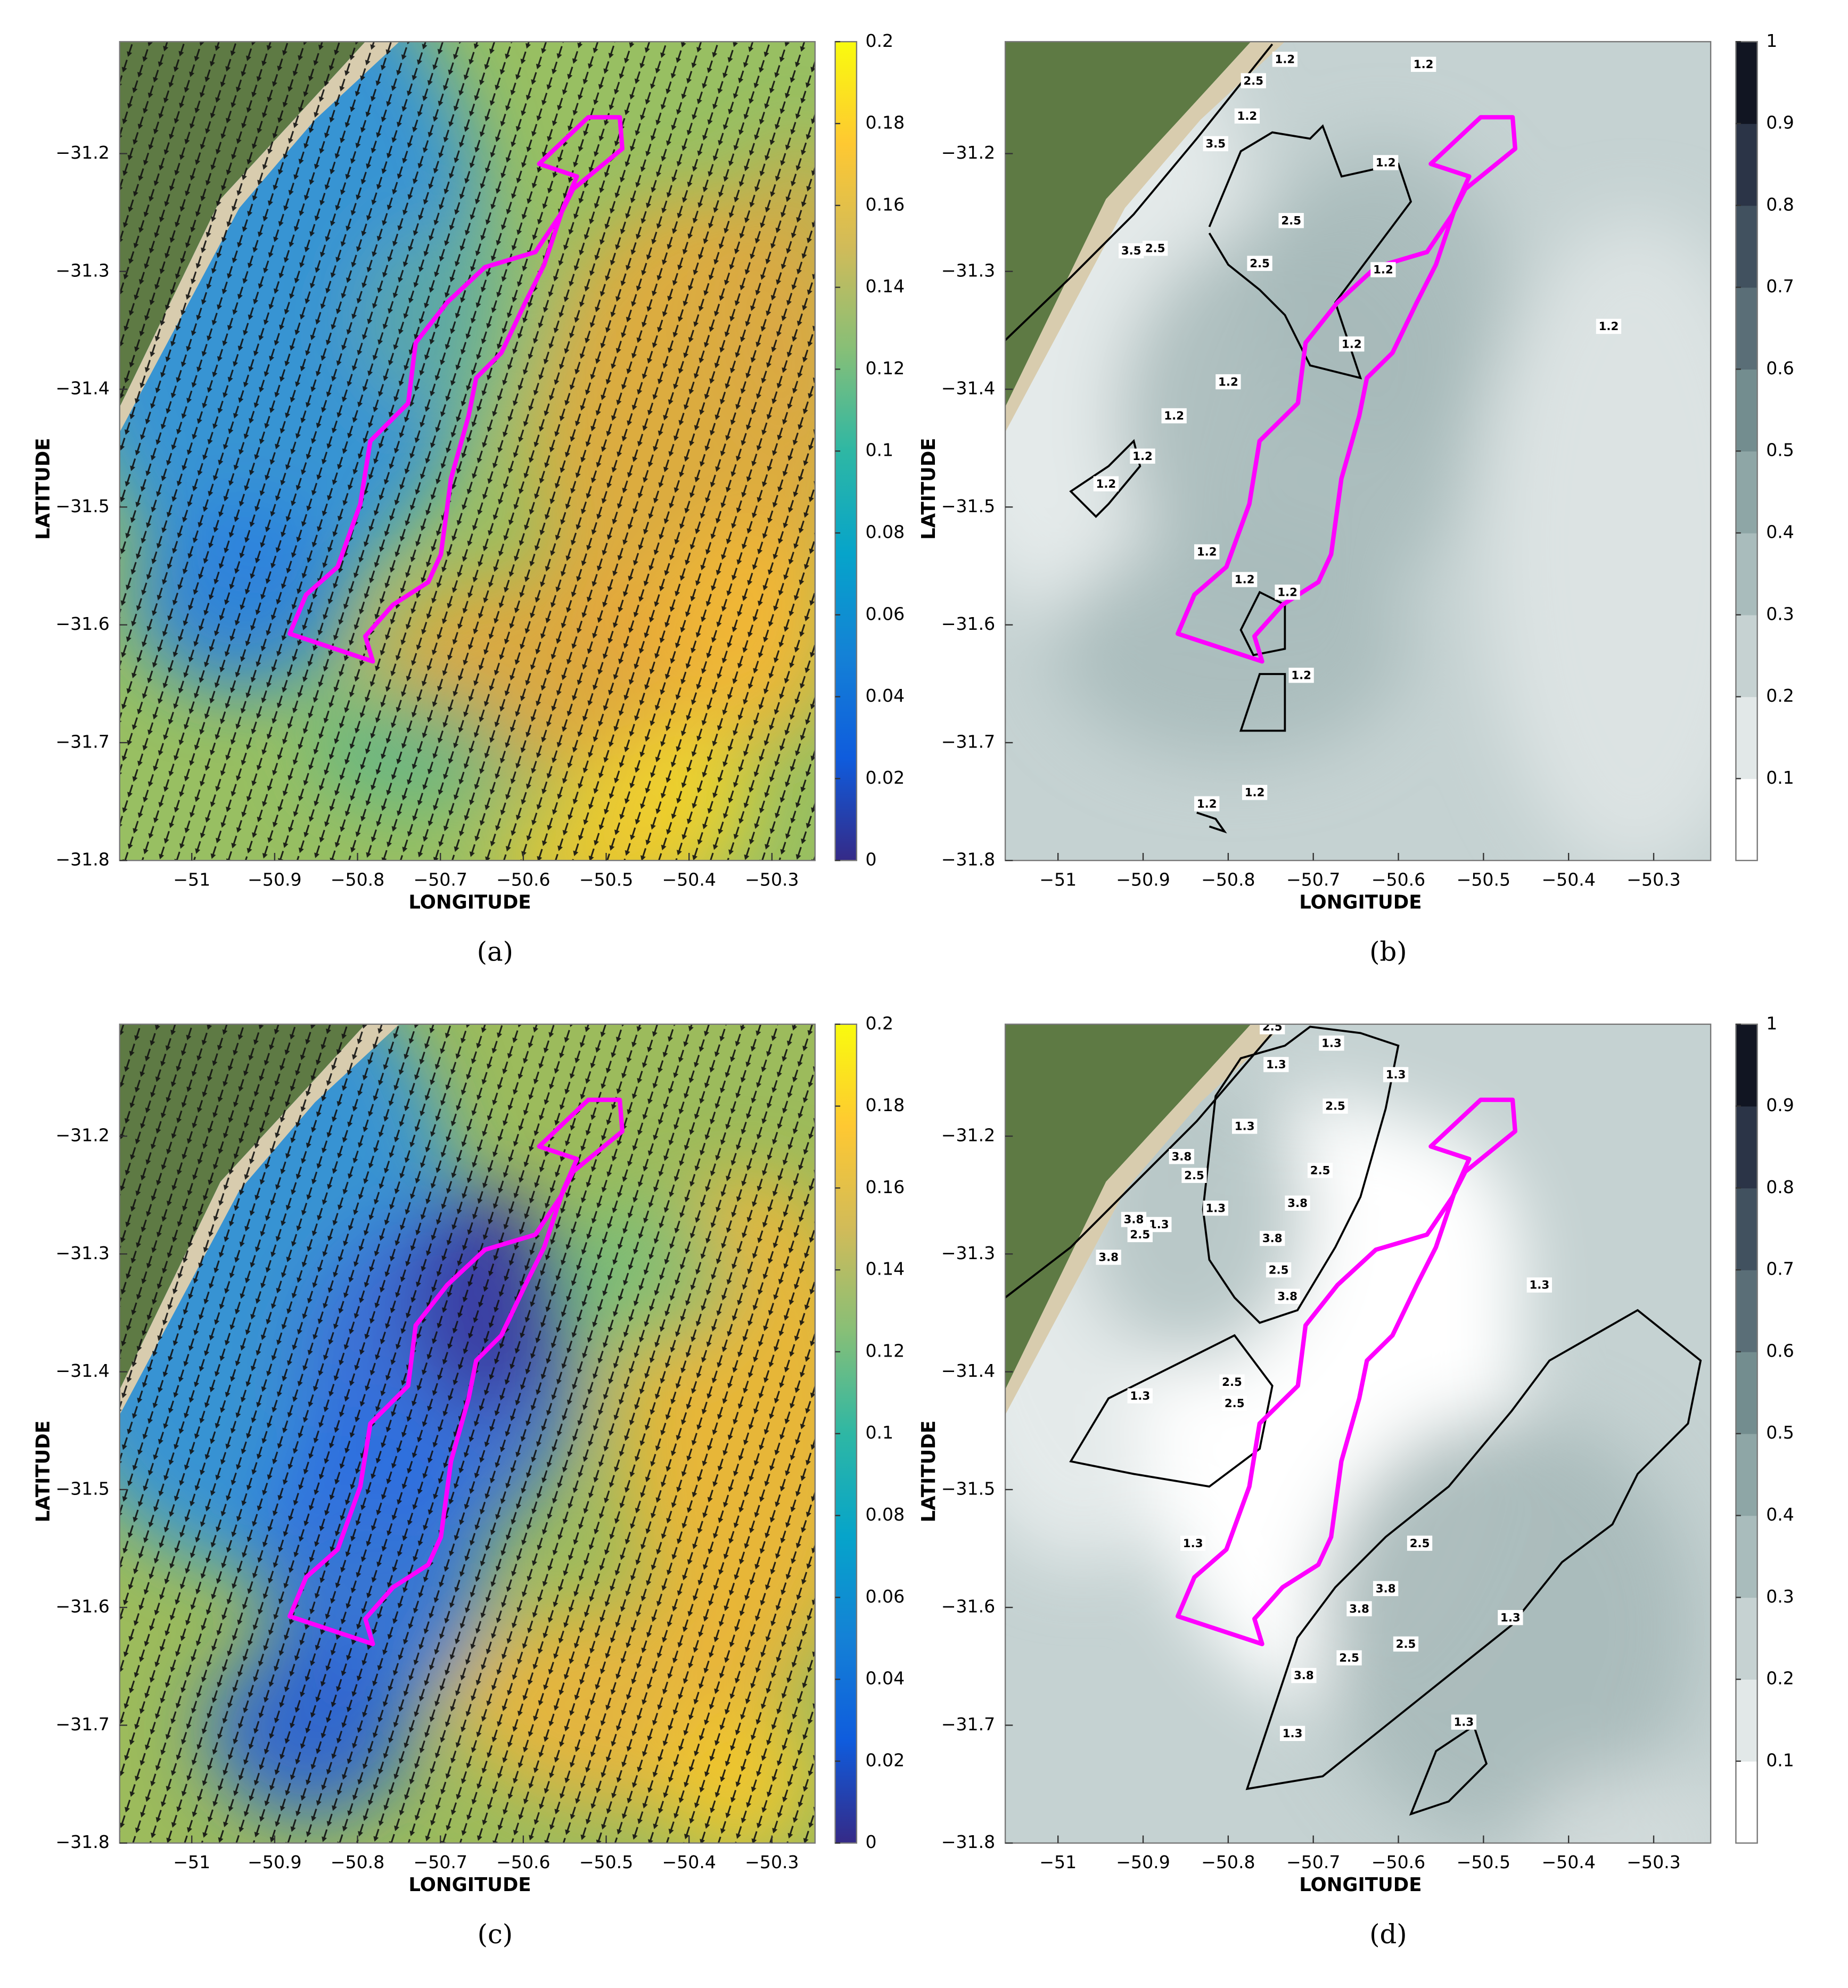  I want to click on y-tick-label: −31.2, so click(968, 1135).